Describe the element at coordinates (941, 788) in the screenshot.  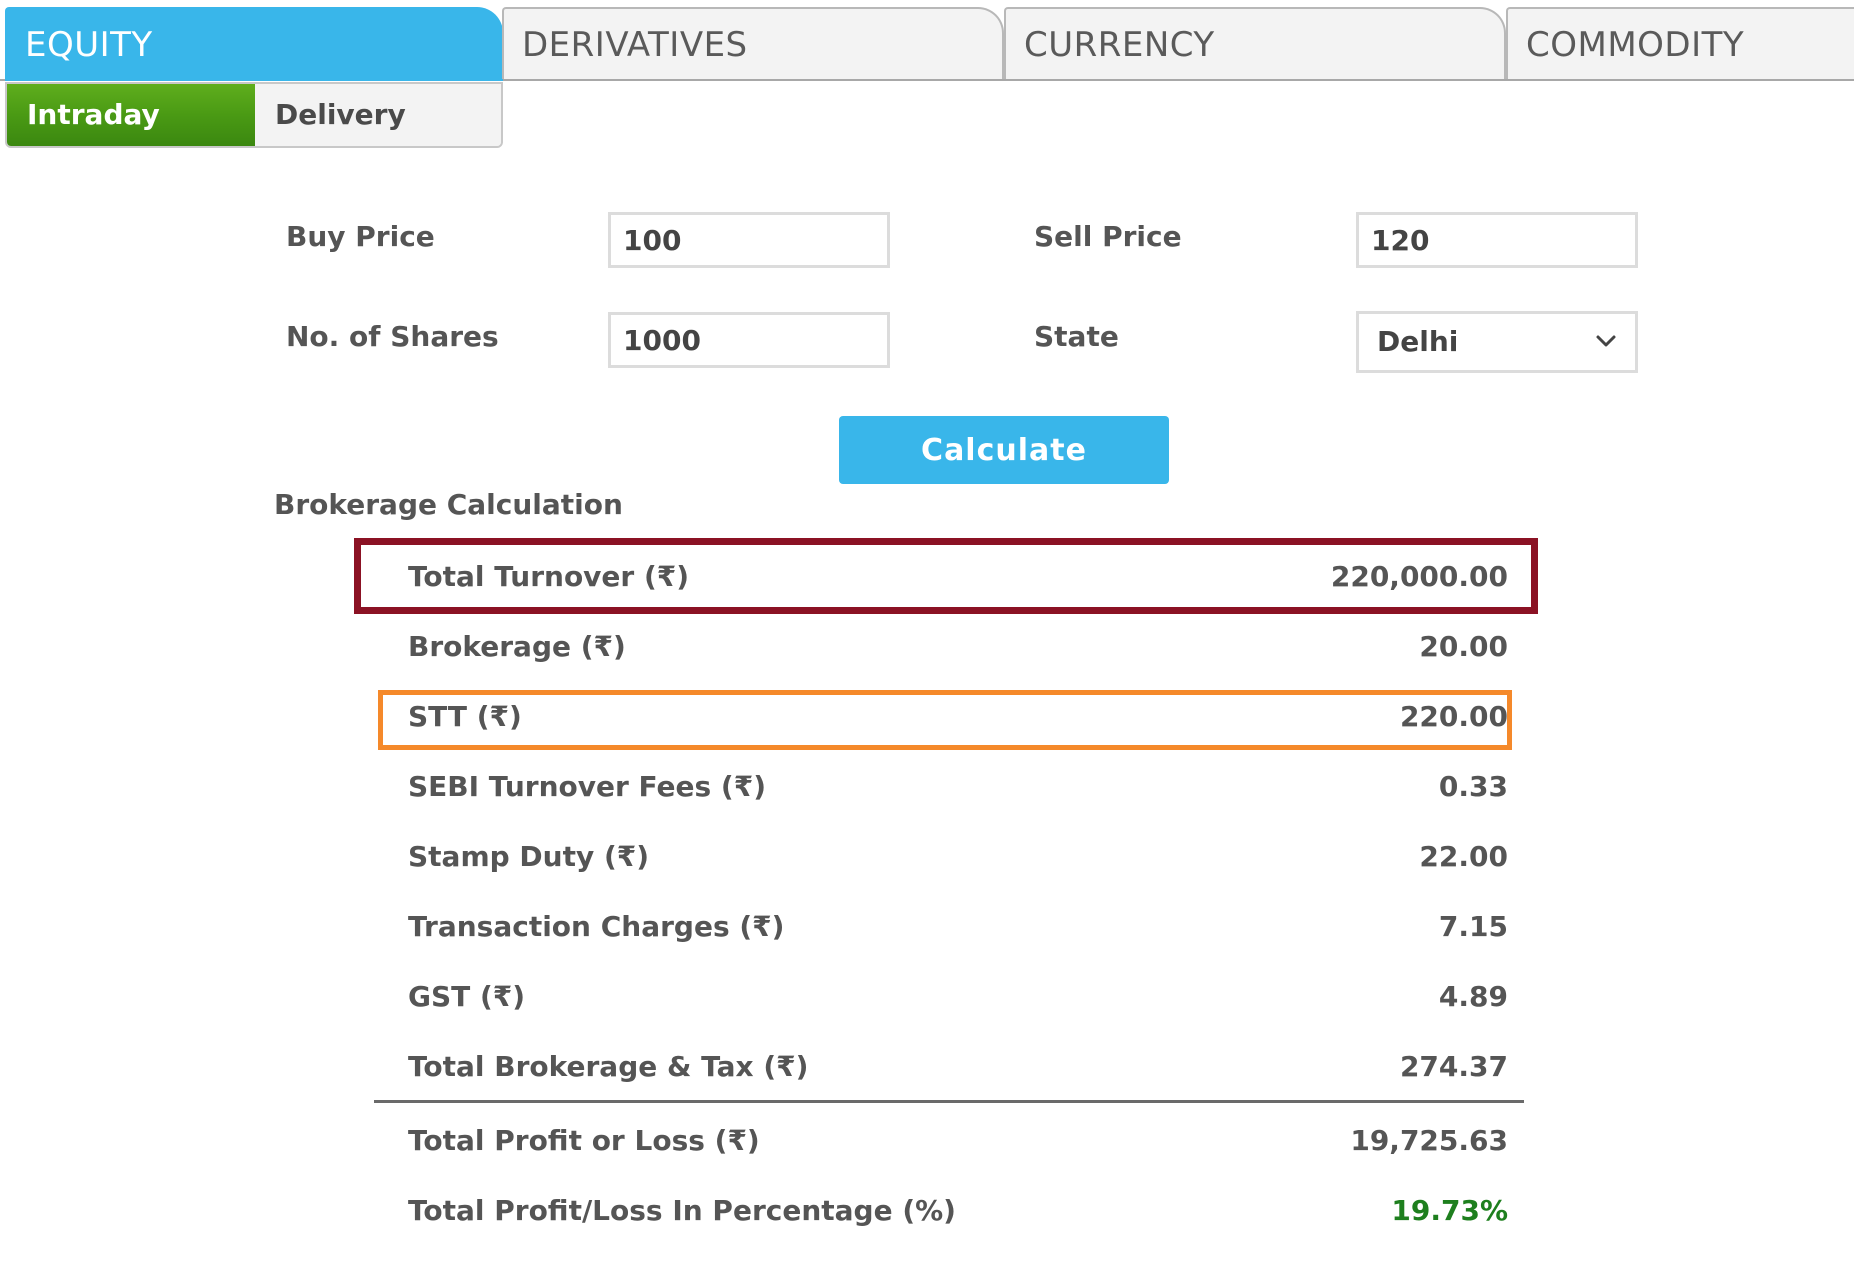
I see `result-row-sebi-fees: SEBI Turnover Fees (₹) 0.33` at that location.